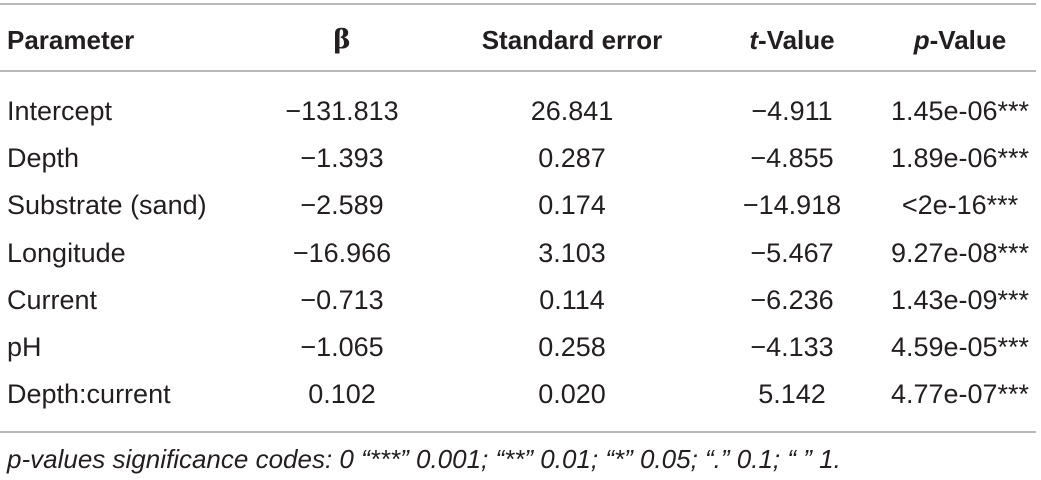  What do you see at coordinates (342, 40) in the screenshot?
I see `header-beta: β` at bounding box center [342, 40].